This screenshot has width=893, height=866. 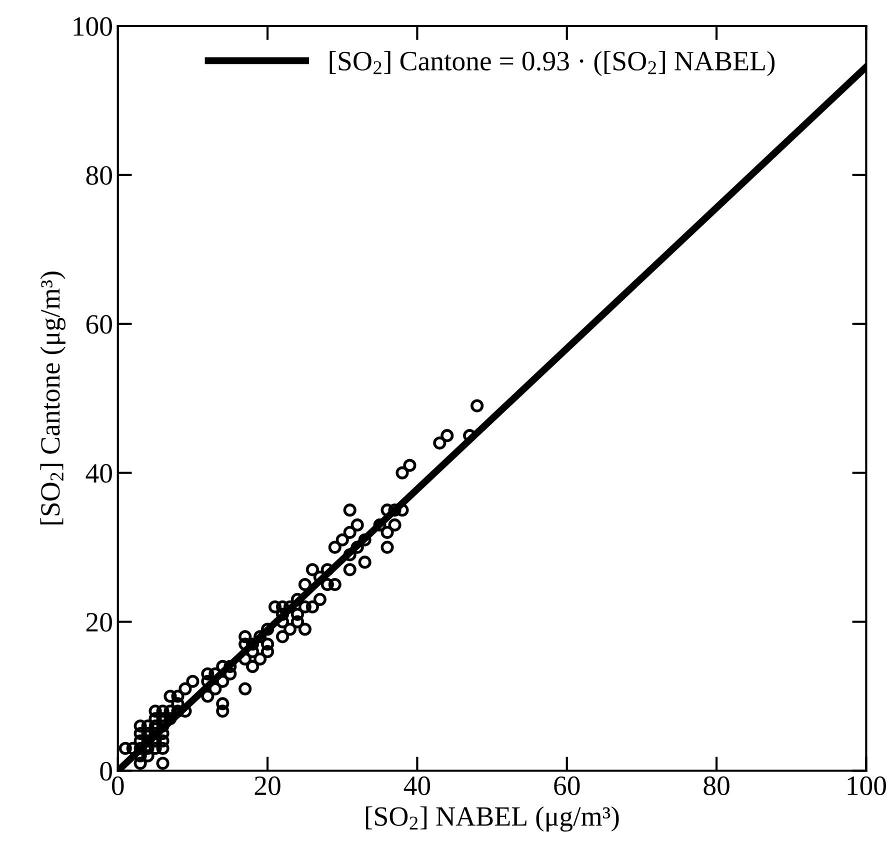 What do you see at coordinates (99, 324) in the screenshot?
I see `y-tick-label: 60` at bounding box center [99, 324].